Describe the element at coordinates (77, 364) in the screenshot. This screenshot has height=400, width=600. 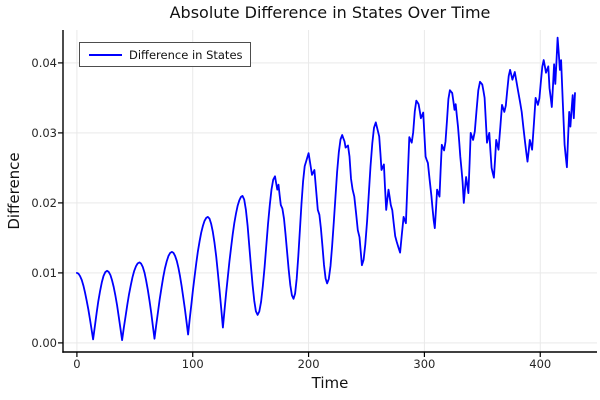
I see `x-tick-label: 0` at that location.